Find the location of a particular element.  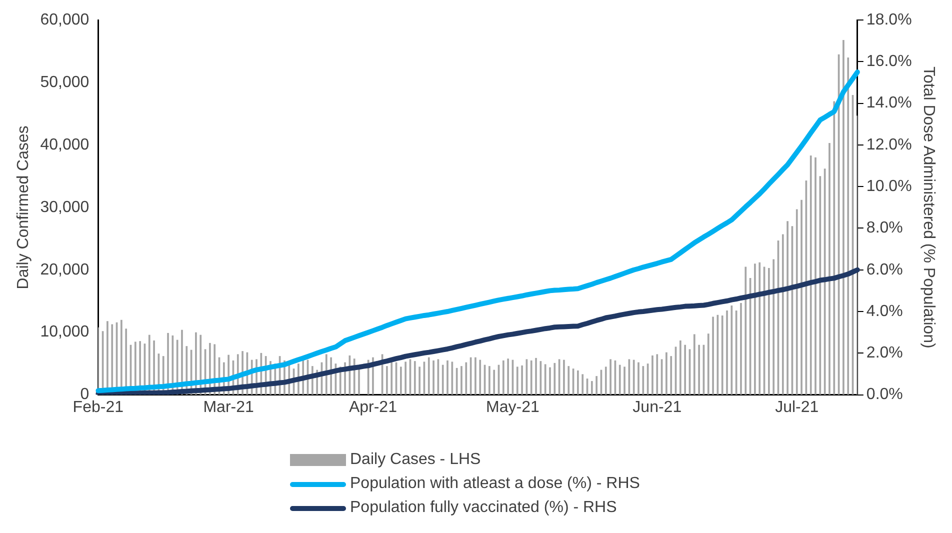

legend-label: Daily Cases - LHS is located at coordinates (415, 460).